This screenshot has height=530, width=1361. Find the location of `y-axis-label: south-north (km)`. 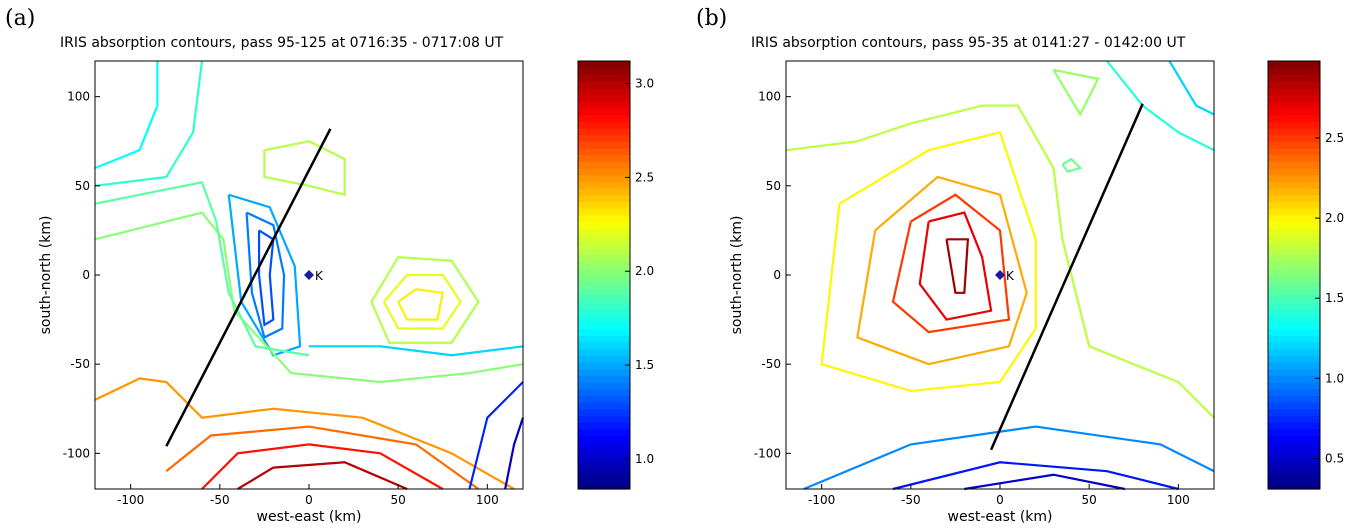

y-axis-label: south-north (km) is located at coordinates (46, 275).